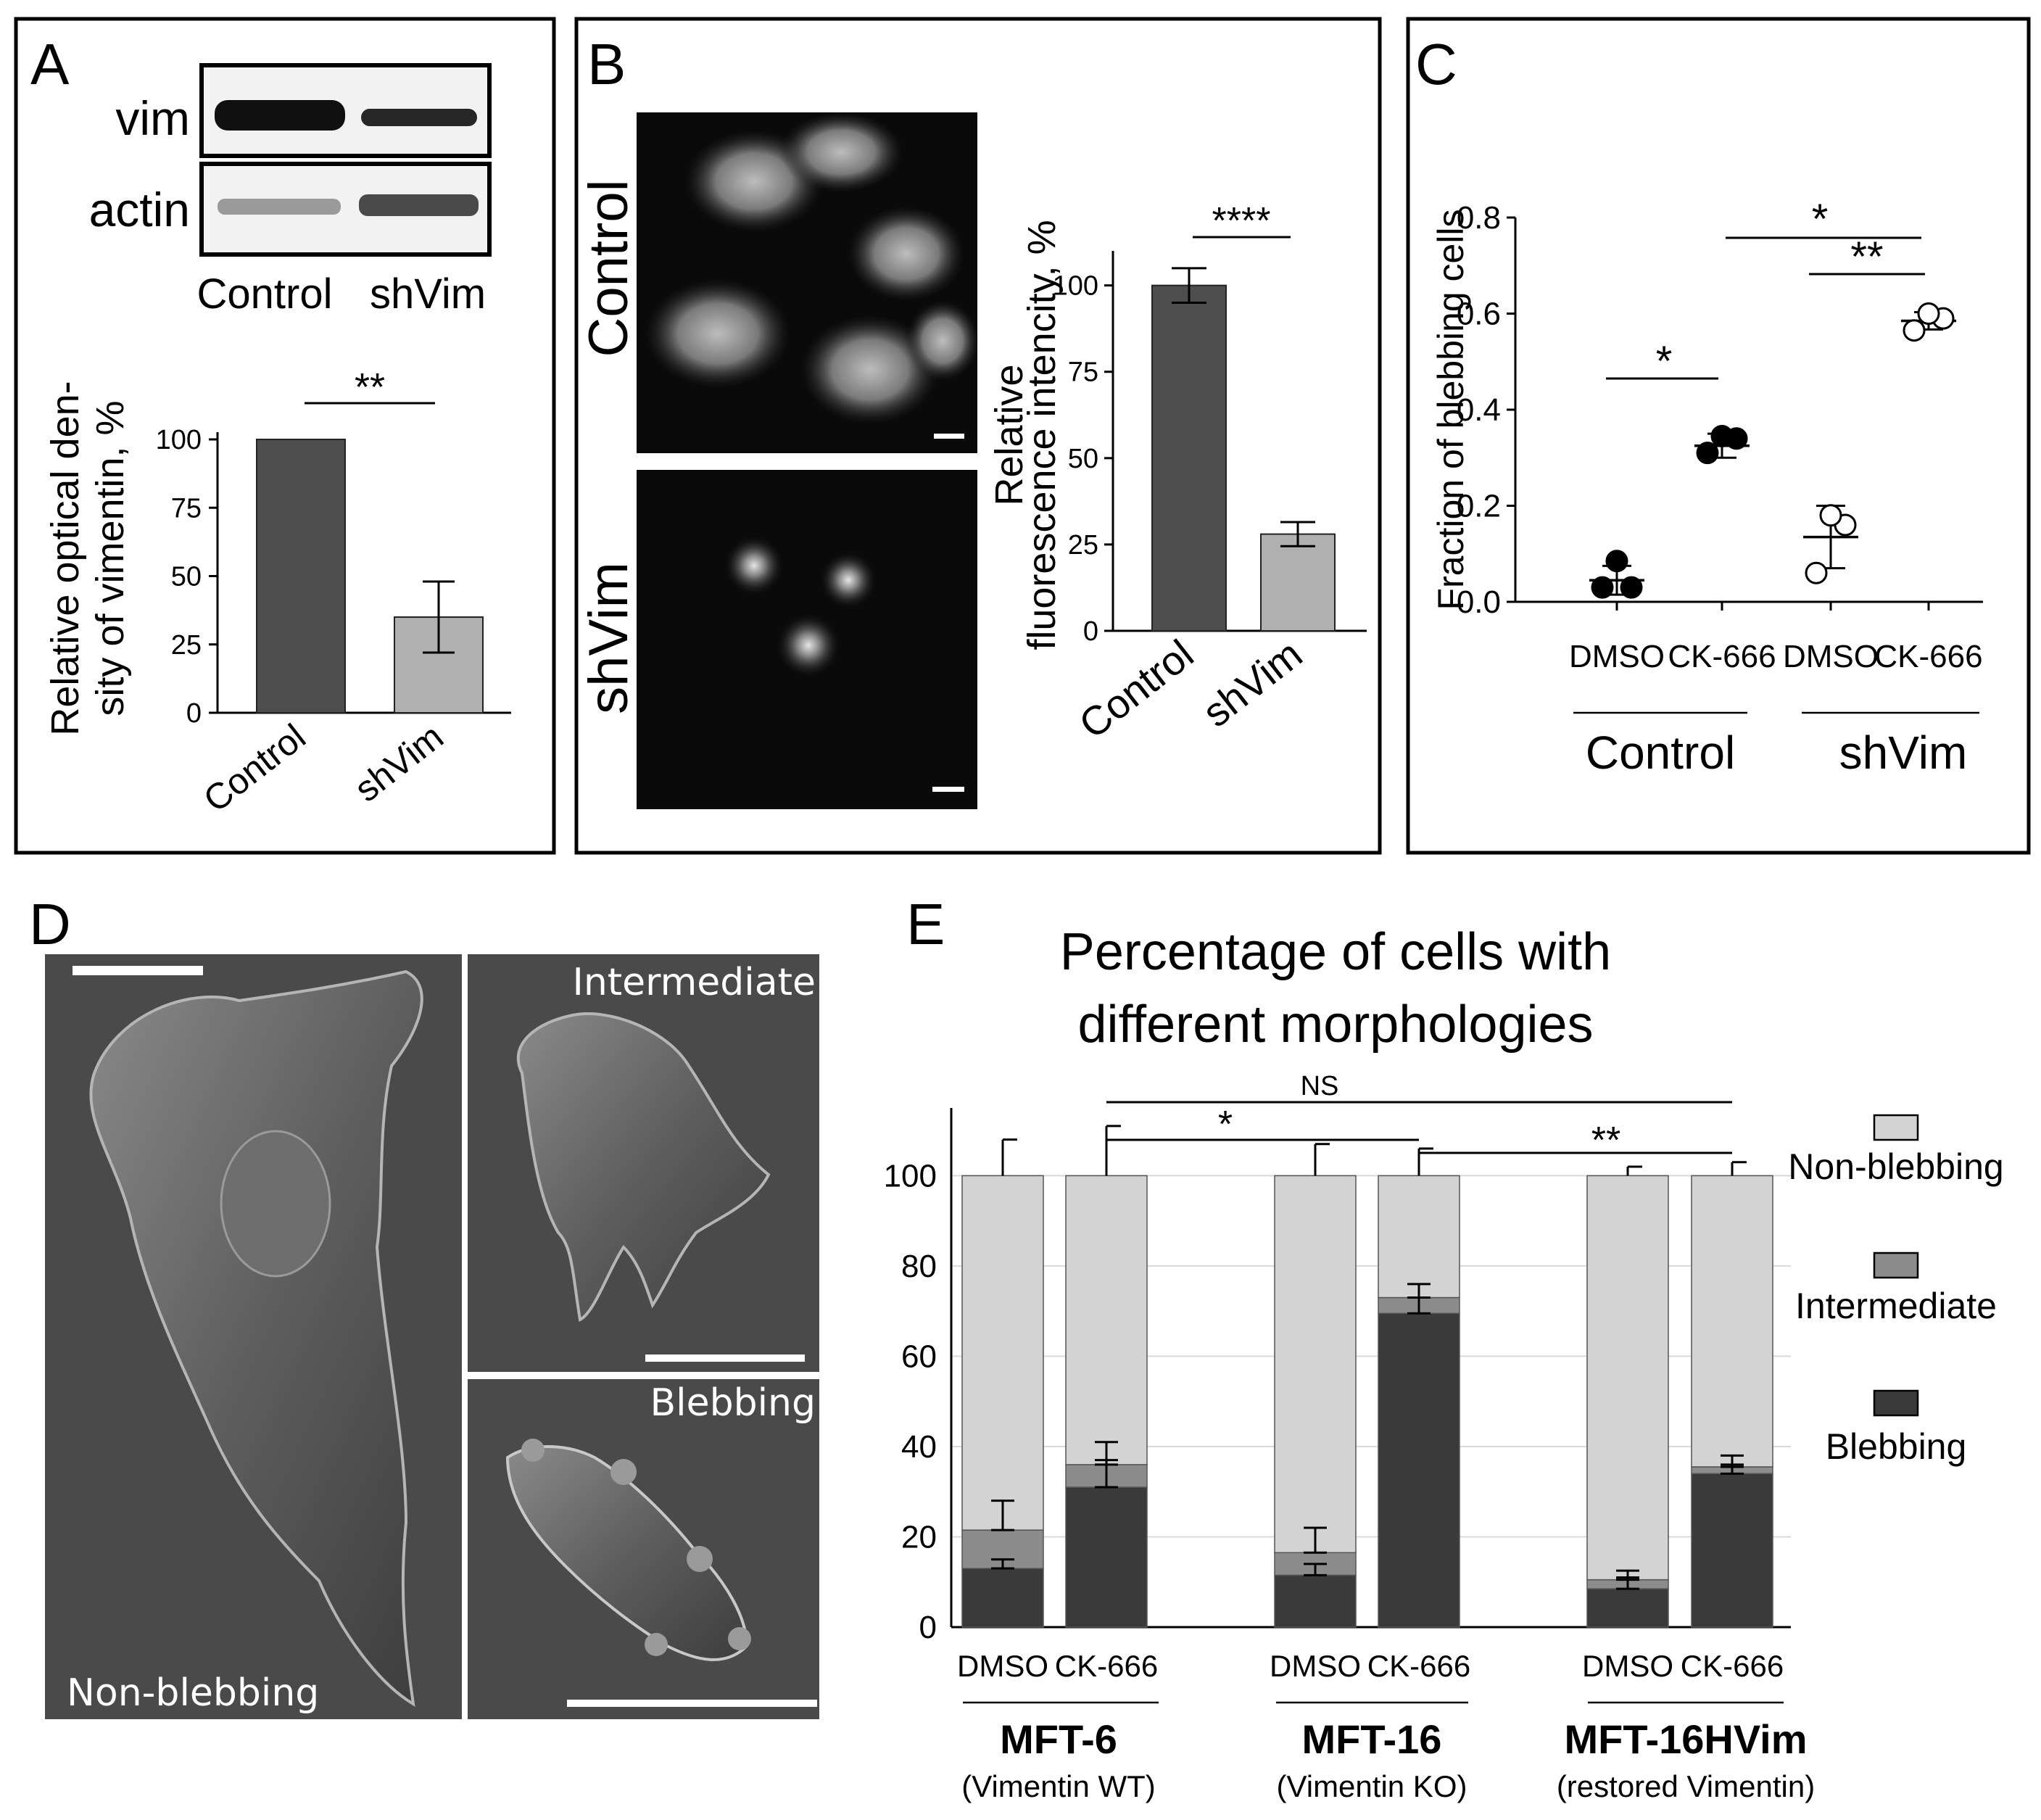  What do you see at coordinates (1479, 410) in the screenshot?
I see `y-tick-label: 0.4` at bounding box center [1479, 410].